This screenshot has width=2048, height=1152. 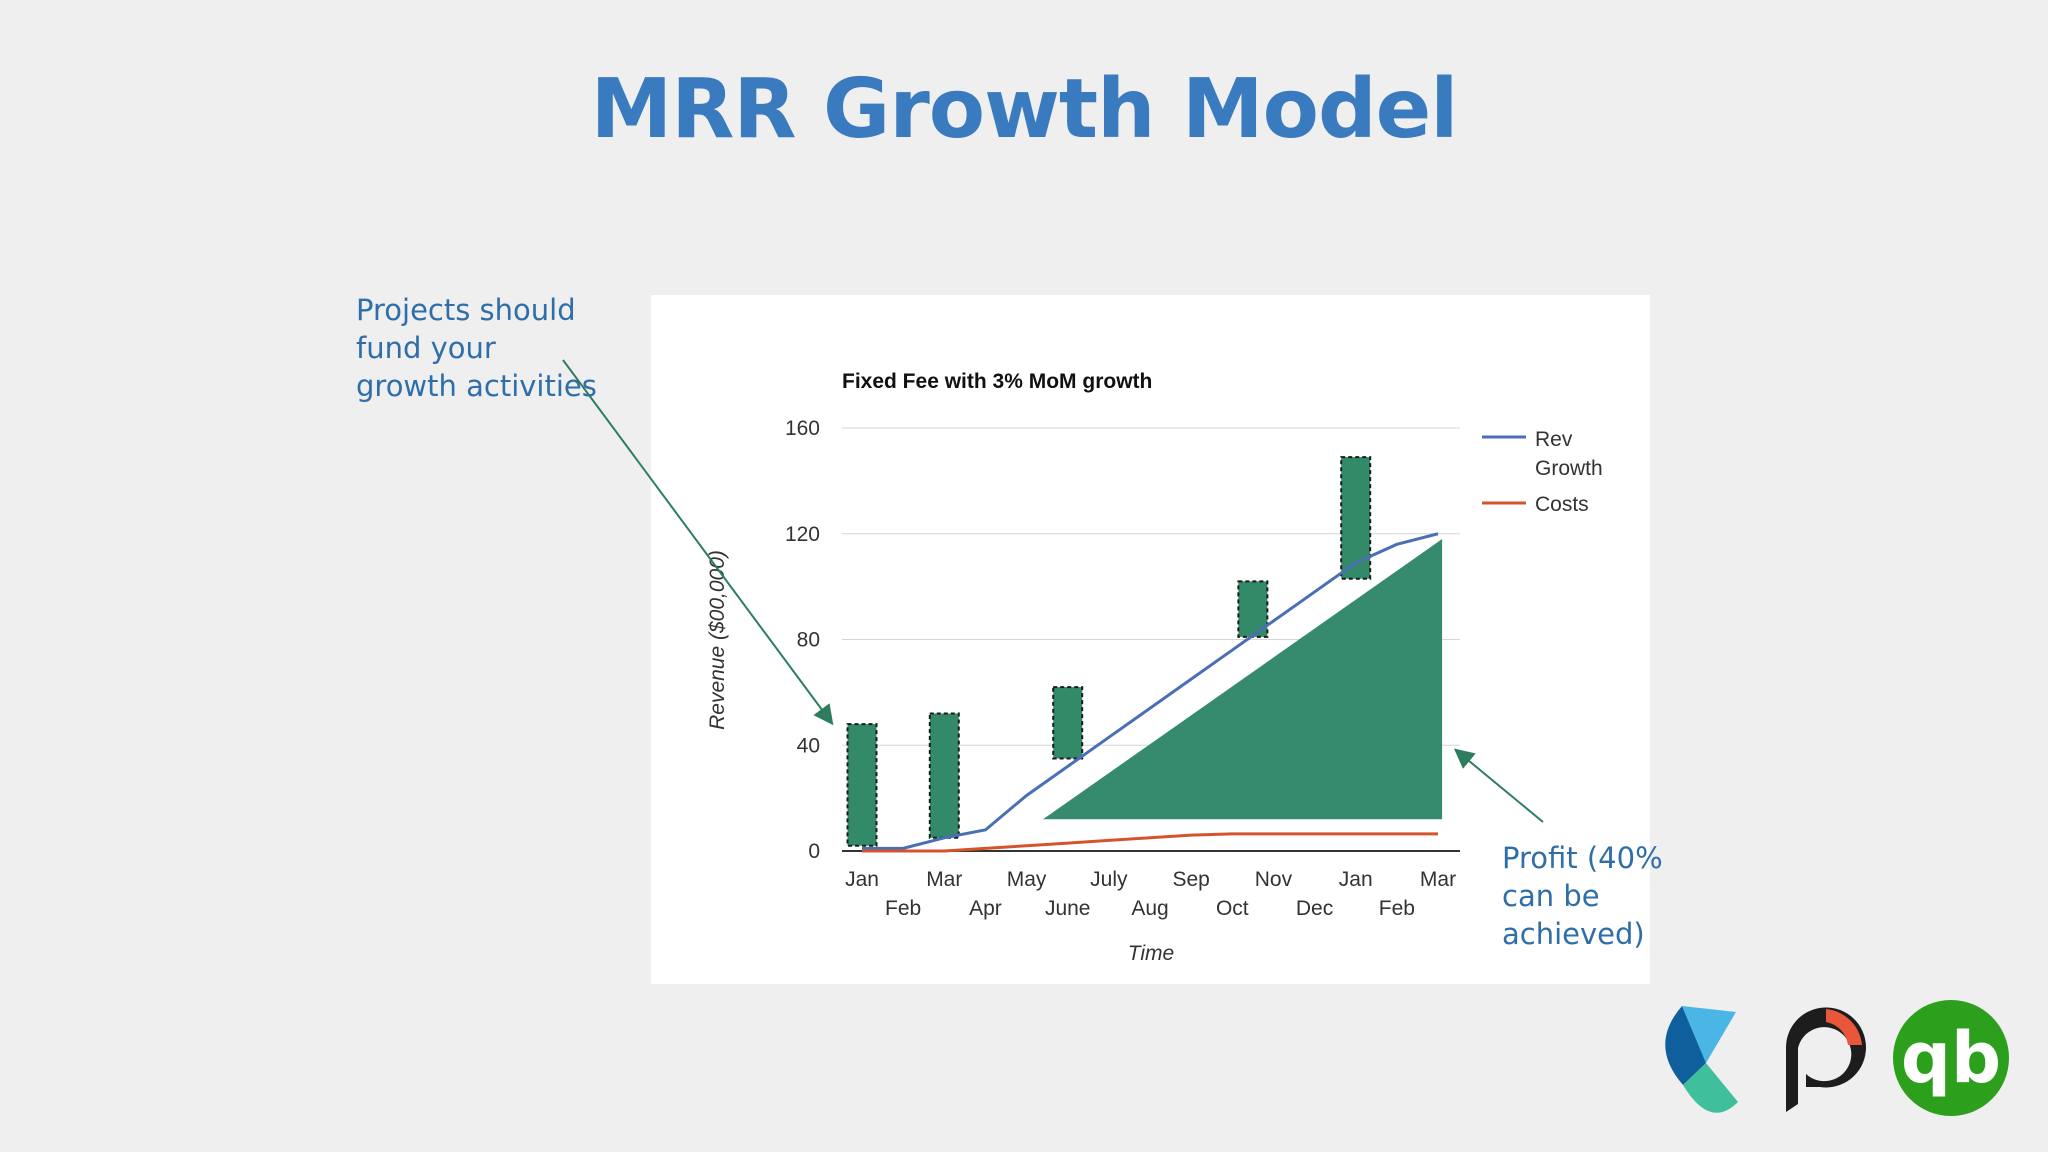 I want to click on x-tick-label: Dec, so click(x=1314, y=908).